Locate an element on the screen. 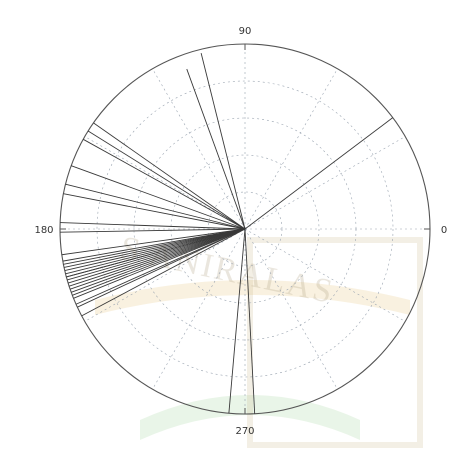  theta-tick-label: 0 is located at coordinates (444, 230).